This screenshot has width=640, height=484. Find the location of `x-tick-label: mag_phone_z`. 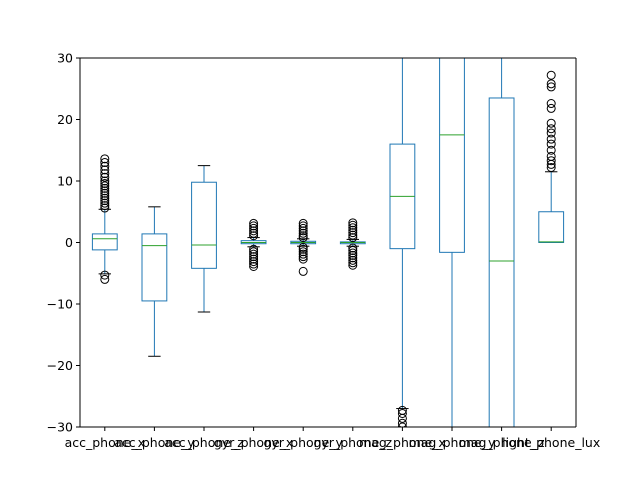

x-tick-label: mag_phone_z is located at coordinates (502, 442).